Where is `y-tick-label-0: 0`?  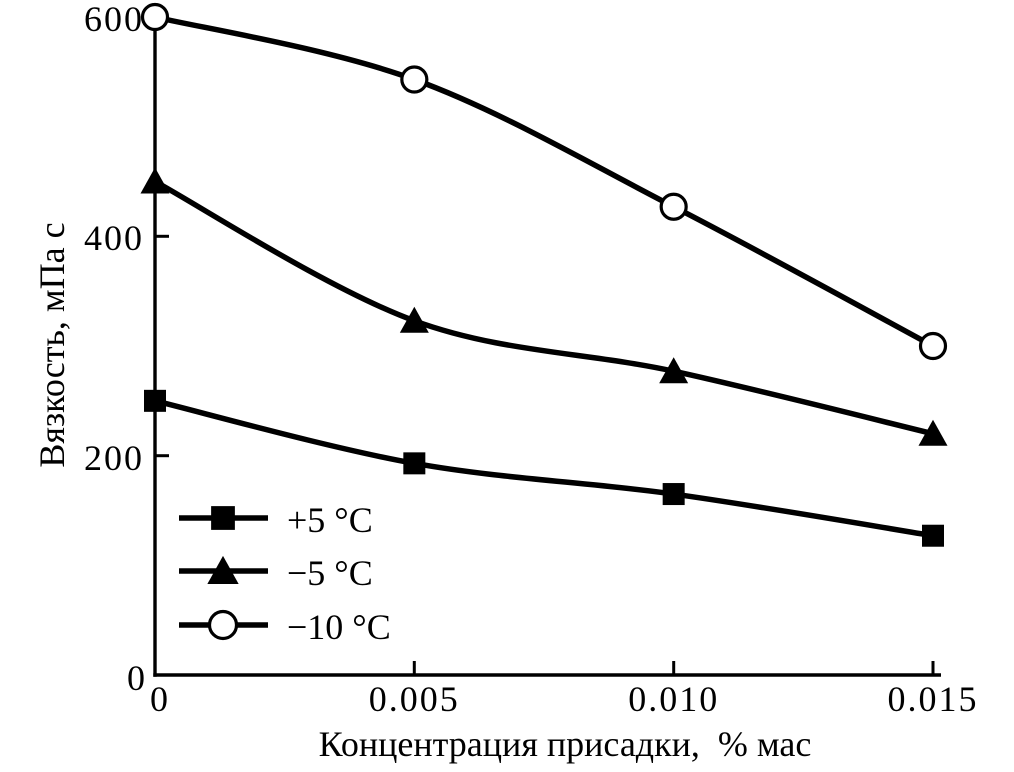 y-tick-label-0: 0 is located at coordinates (137, 678).